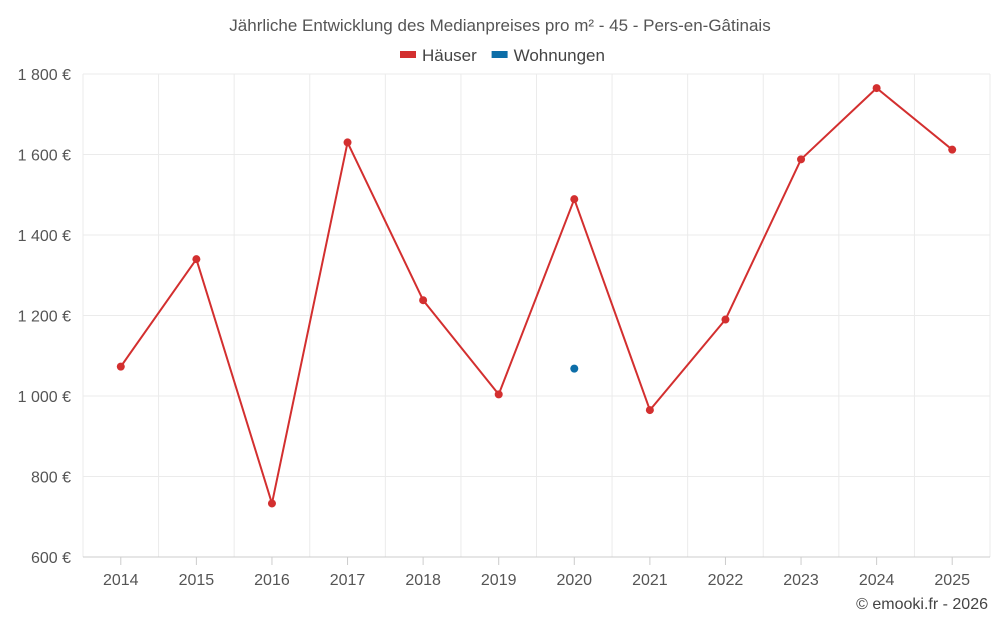 This screenshot has width=1000, height=625. What do you see at coordinates (877, 580) in the screenshot?
I see `x-tick-label: 2024` at bounding box center [877, 580].